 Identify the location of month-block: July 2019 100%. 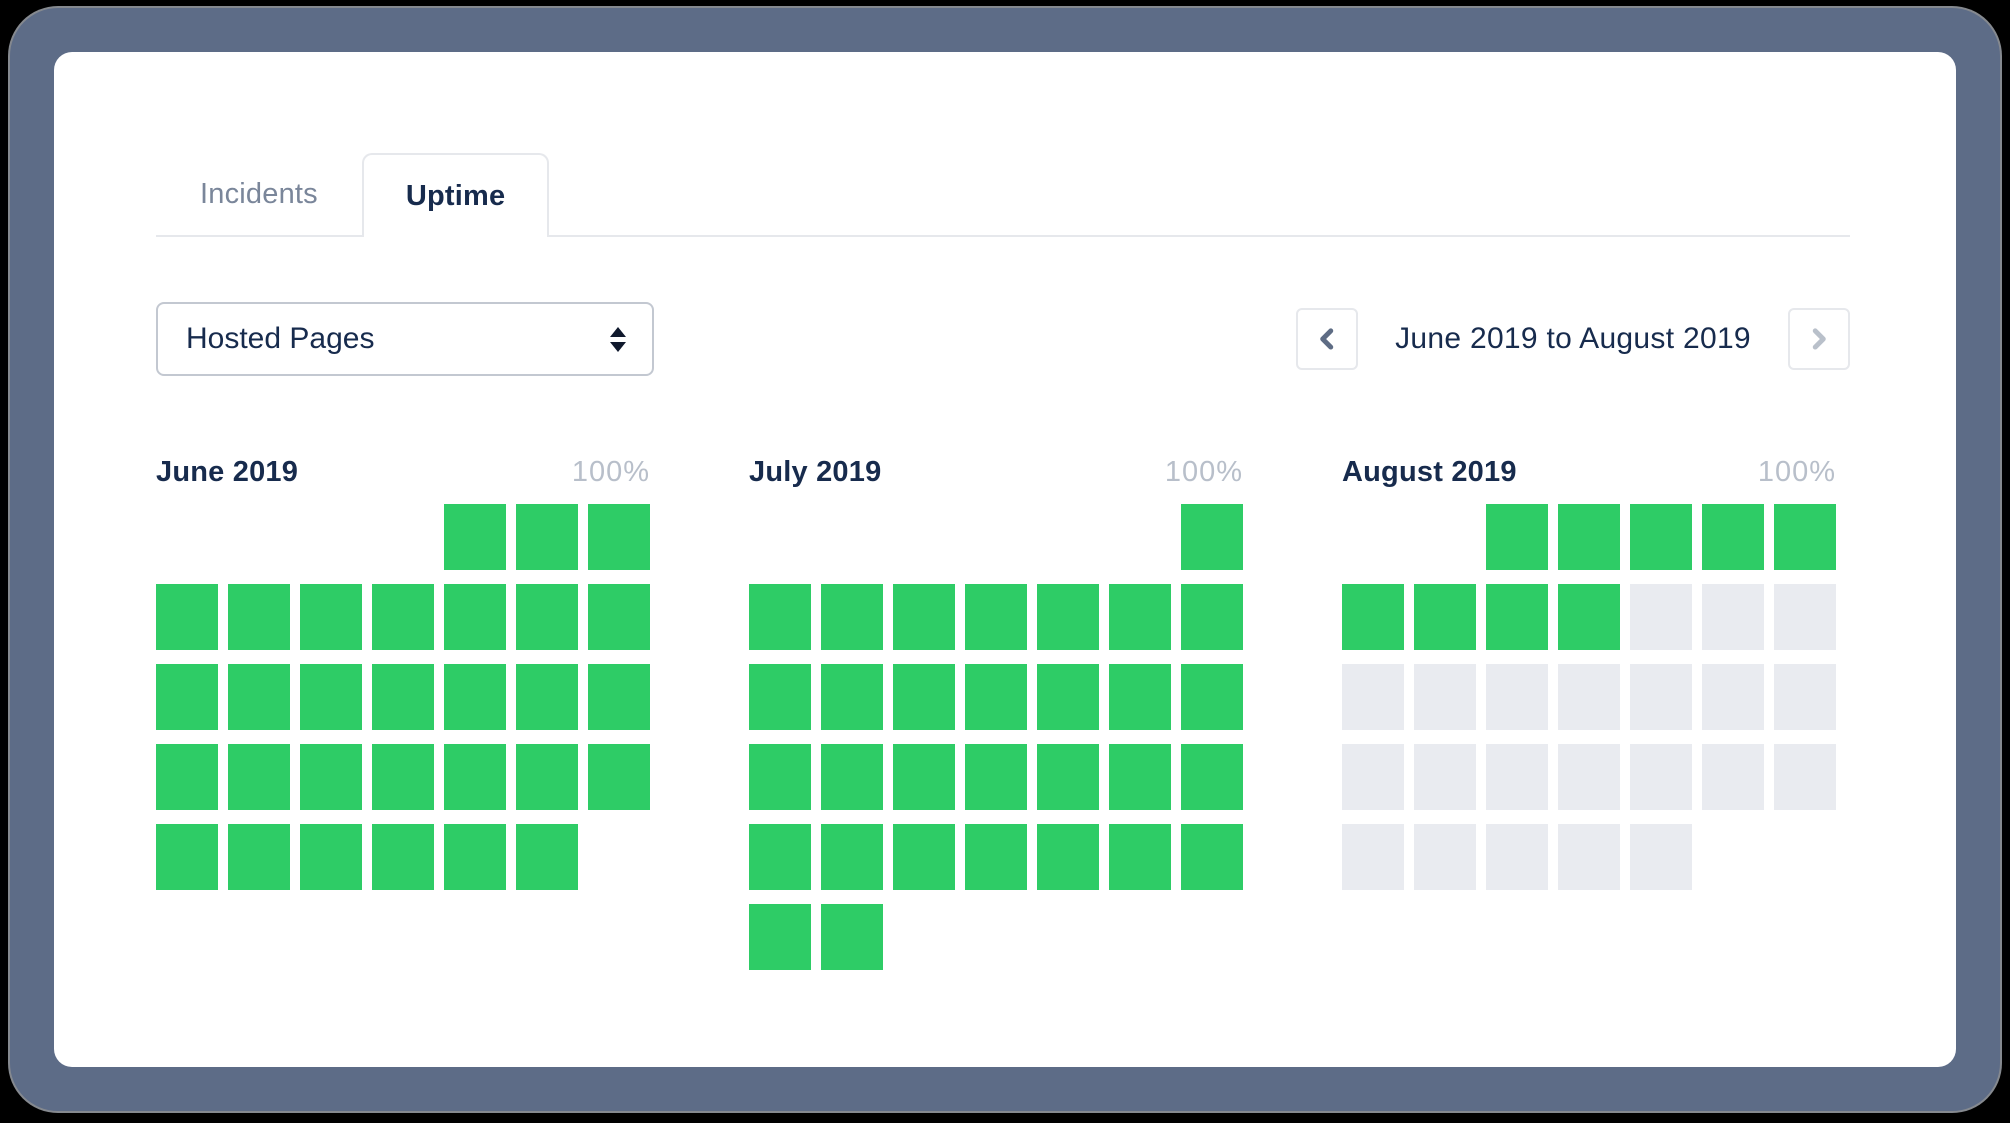
(996, 713).